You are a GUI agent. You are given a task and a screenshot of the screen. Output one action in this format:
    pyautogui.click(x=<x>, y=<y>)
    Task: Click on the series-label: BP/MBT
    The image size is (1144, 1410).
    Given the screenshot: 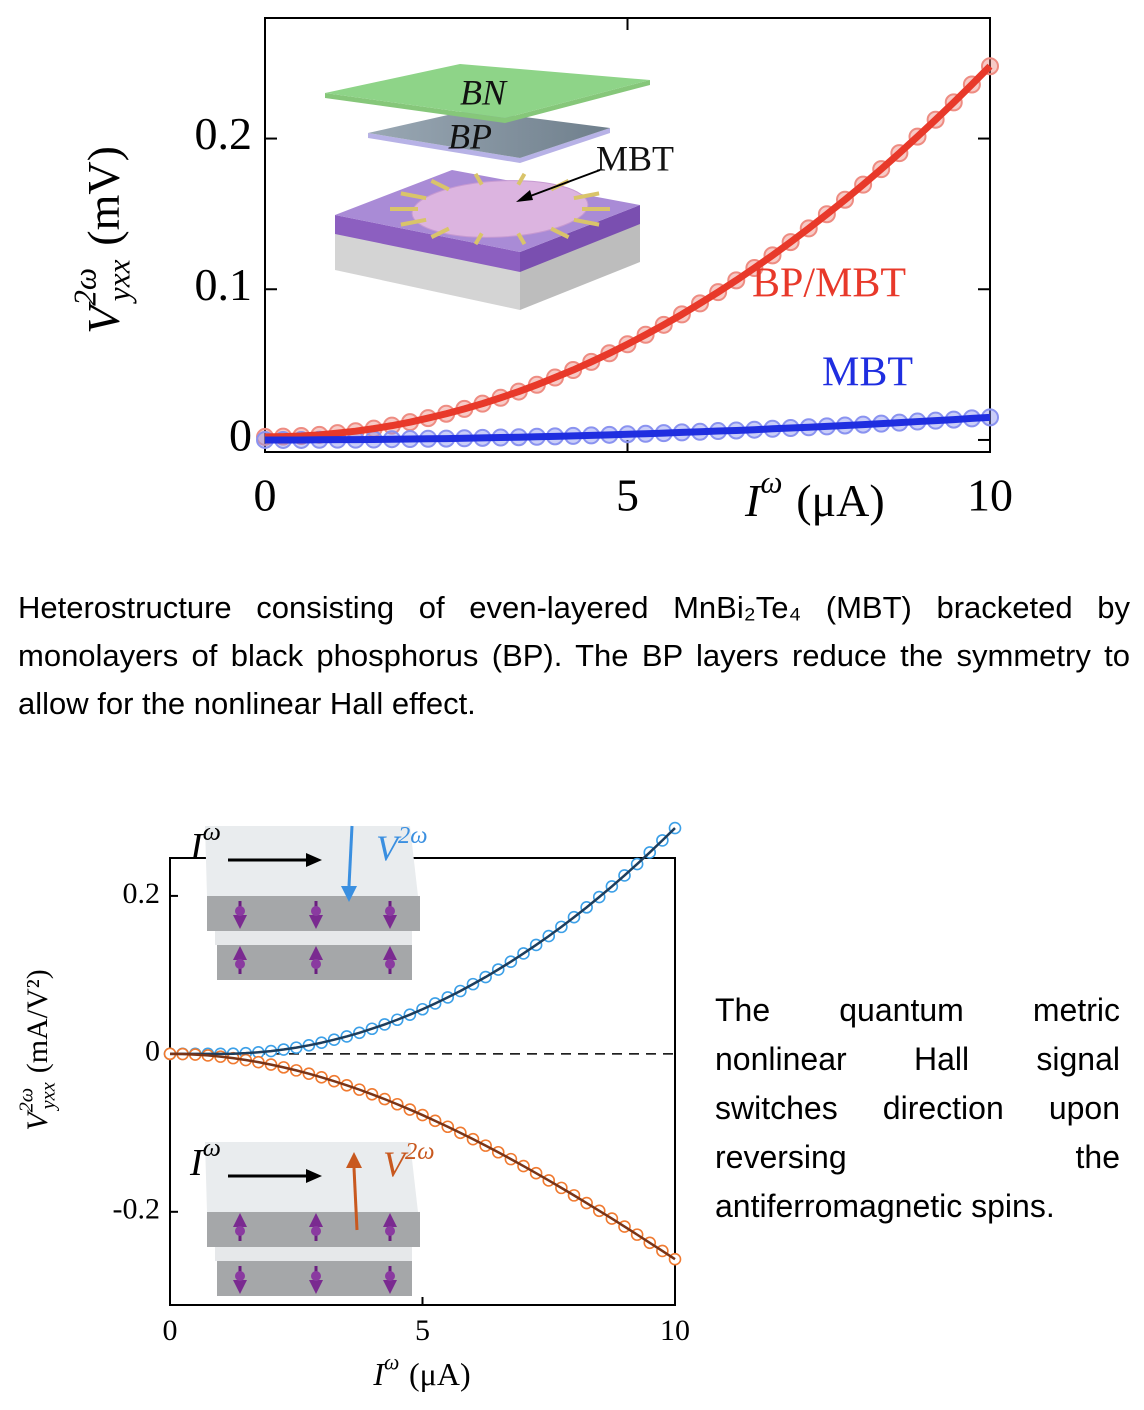 What is the action you would take?
    pyautogui.click(x=829, y=284)
    